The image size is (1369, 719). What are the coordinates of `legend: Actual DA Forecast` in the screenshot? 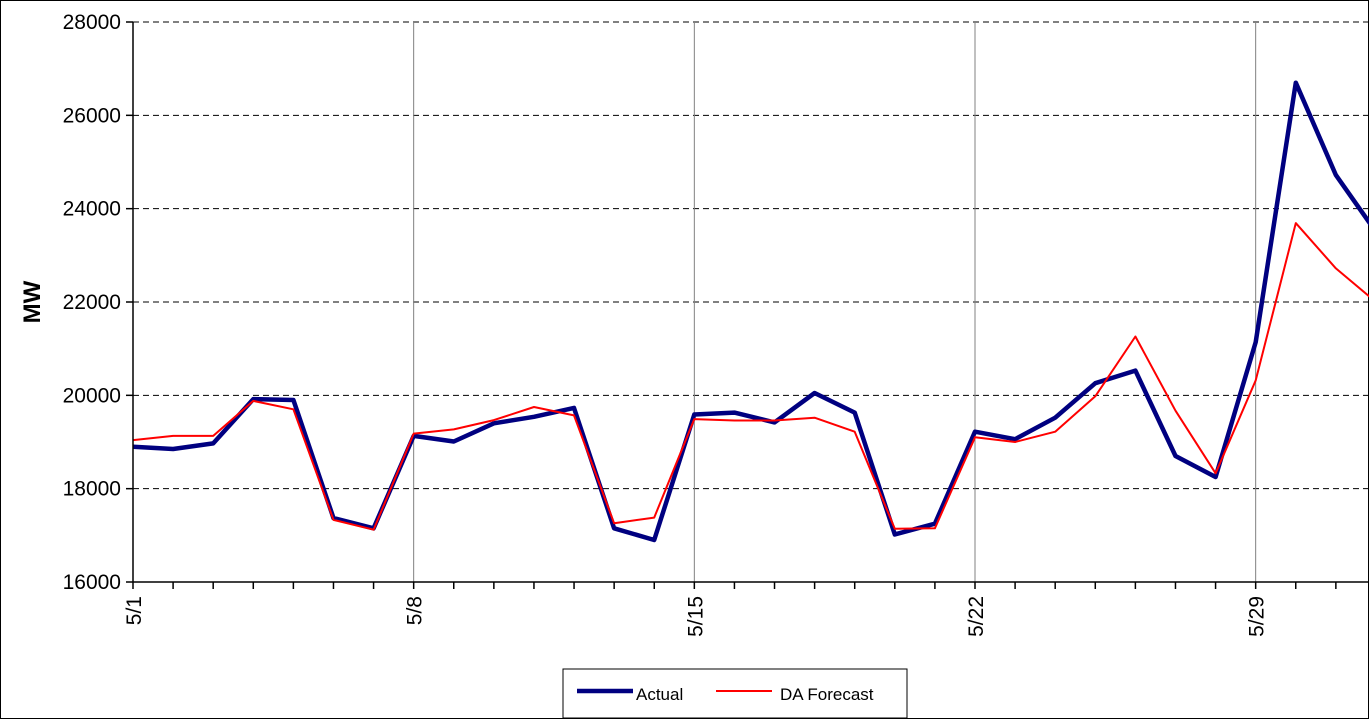 It's located at (735, 693).